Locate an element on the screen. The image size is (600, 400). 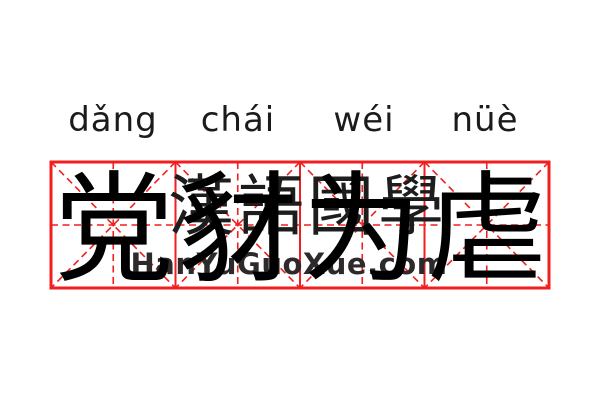
watermark-cjk-text: 漢語國學 is located at coordinates (308, 206).